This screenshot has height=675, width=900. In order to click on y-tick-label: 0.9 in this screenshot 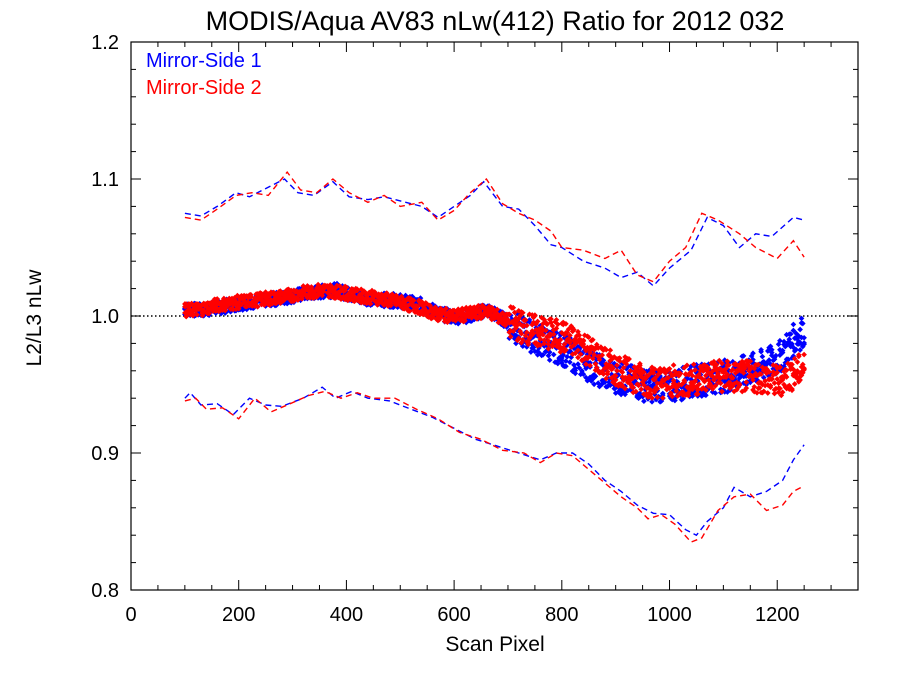, I will do `click(105, 454)`.